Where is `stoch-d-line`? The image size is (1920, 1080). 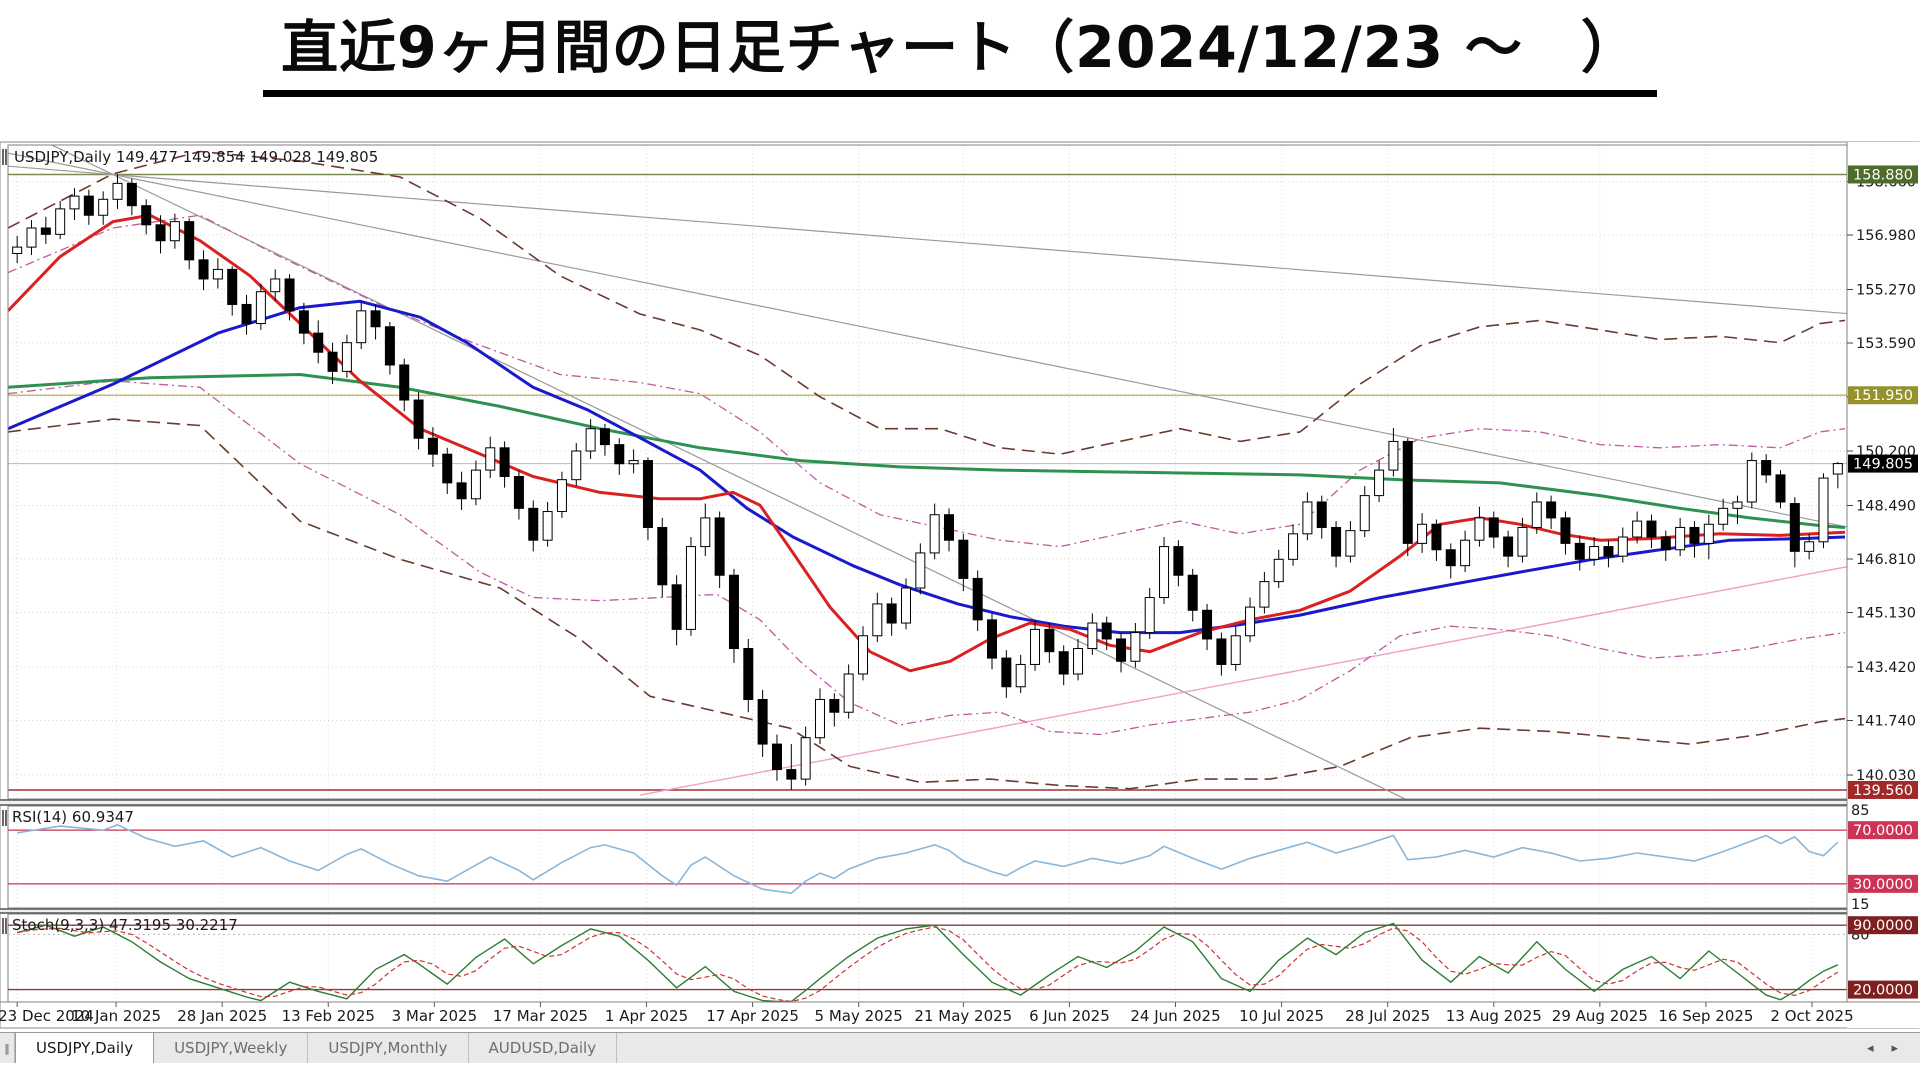
stoch-d-line is located at coordinates (928, 964).